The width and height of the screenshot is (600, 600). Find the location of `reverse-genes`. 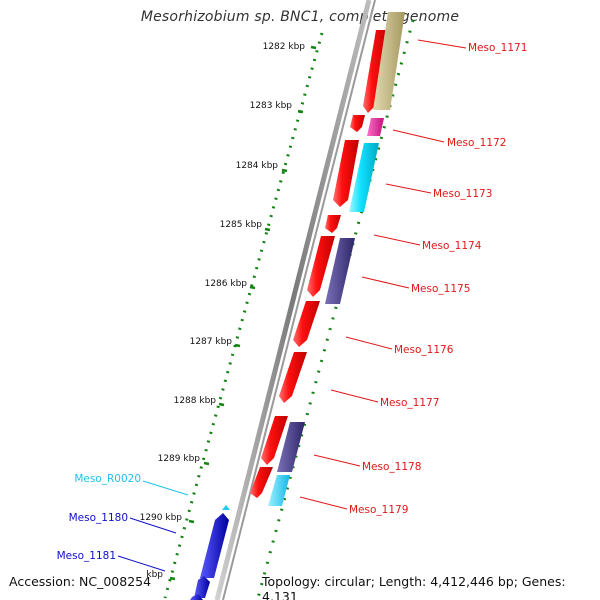

reverse-genes is located at coordinates (210, 552).